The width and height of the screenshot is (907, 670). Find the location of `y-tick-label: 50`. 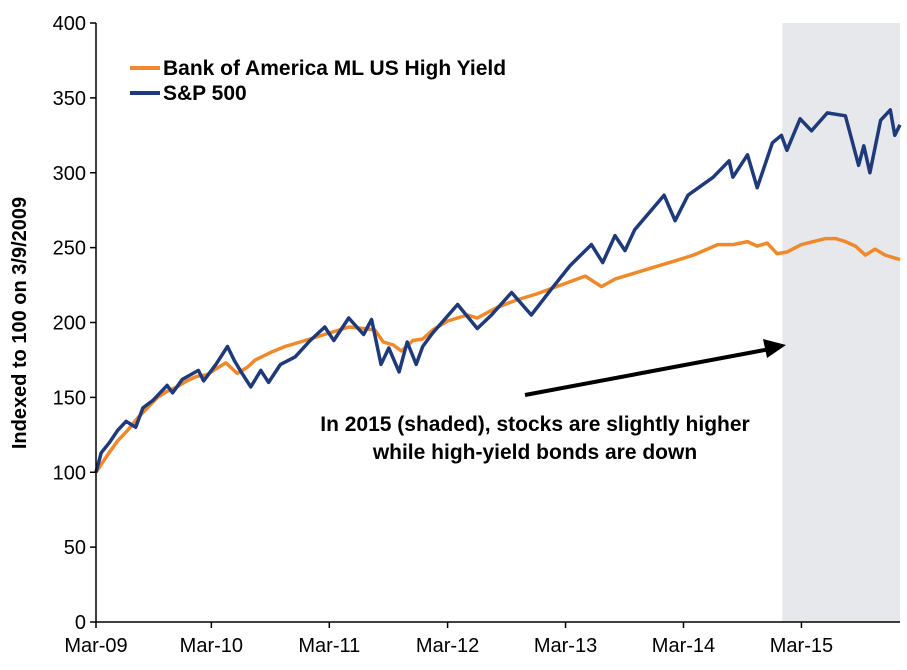

y-tick-label: 50 is located at coordinates (75, 548).